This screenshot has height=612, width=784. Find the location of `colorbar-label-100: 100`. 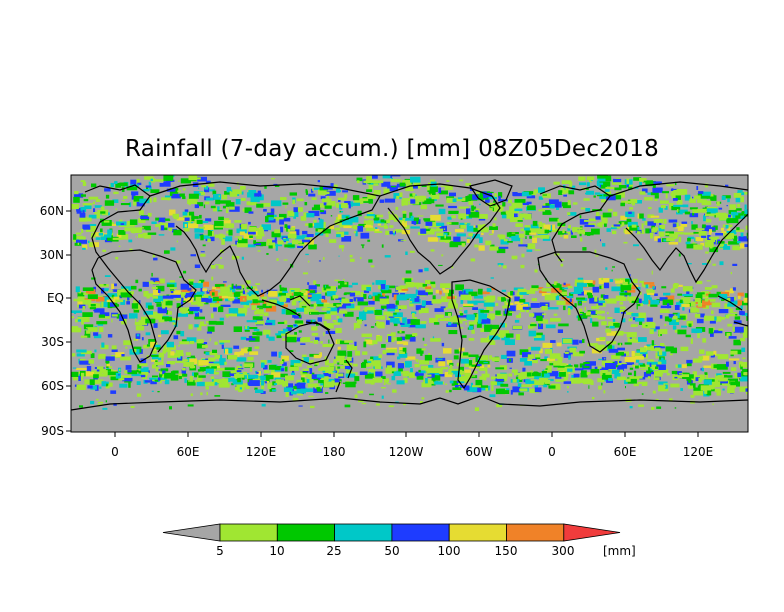

colorbar-label-100: 100 is located at coordinates (449, 551).